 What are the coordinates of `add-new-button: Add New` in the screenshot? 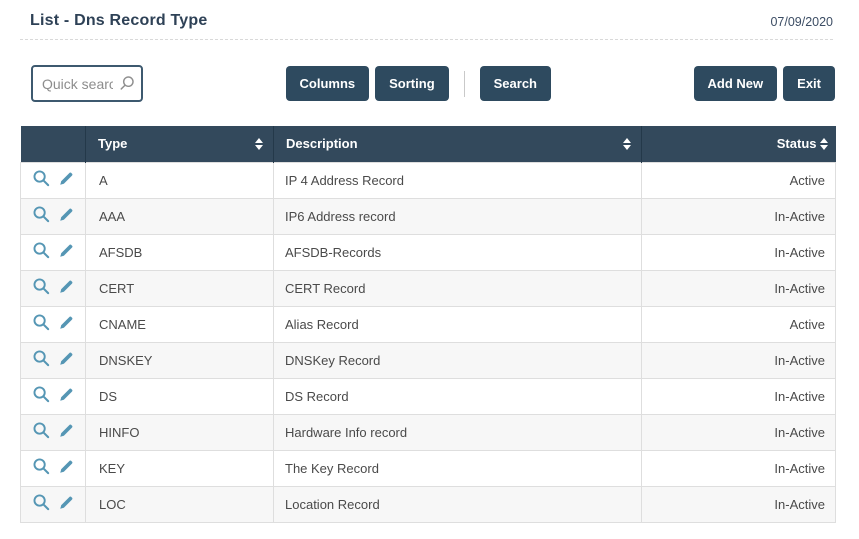 It's located at (735, 83).